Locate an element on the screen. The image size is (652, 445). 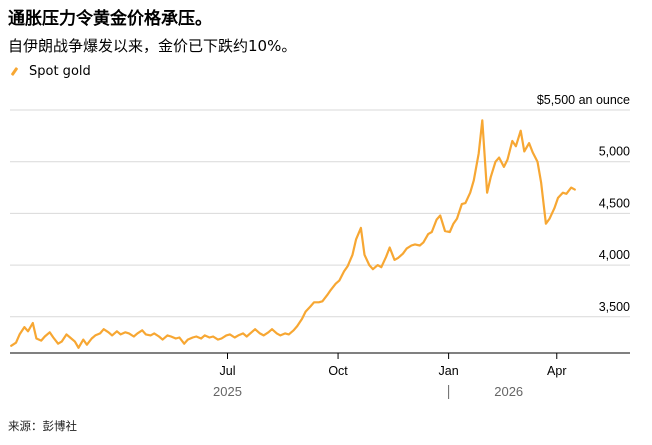
y-axis-ticks: 3,500 4,000 4,500 5,000 $5,500 an ounce is located at coordinates (583, 203).